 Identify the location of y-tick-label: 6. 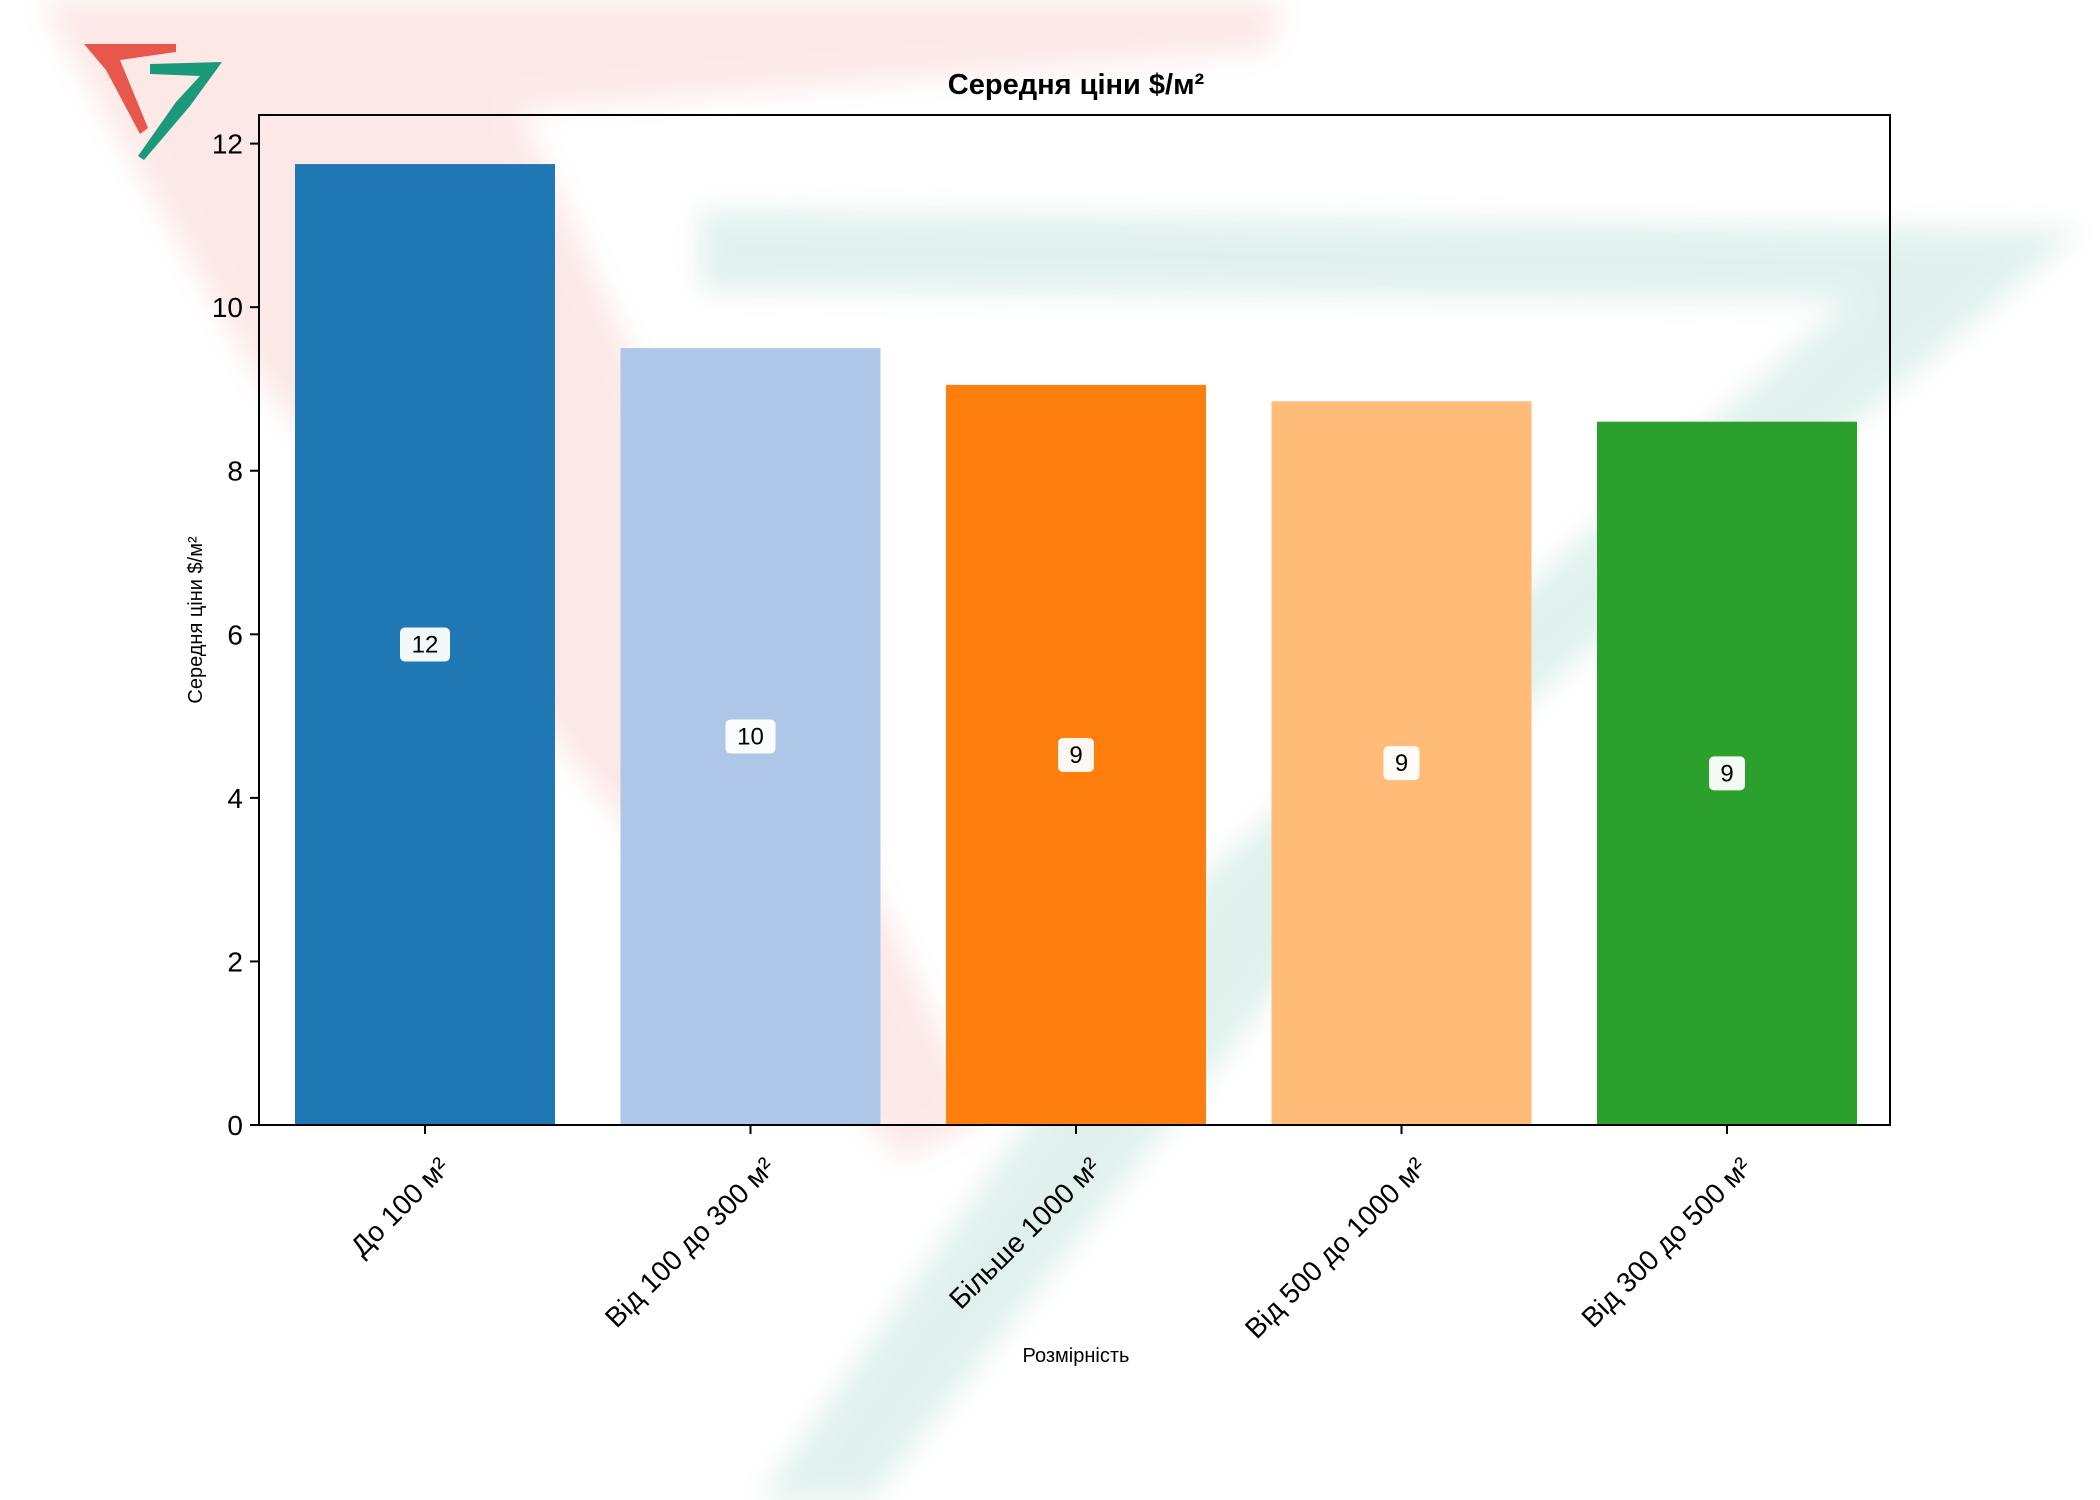
(235, 634).